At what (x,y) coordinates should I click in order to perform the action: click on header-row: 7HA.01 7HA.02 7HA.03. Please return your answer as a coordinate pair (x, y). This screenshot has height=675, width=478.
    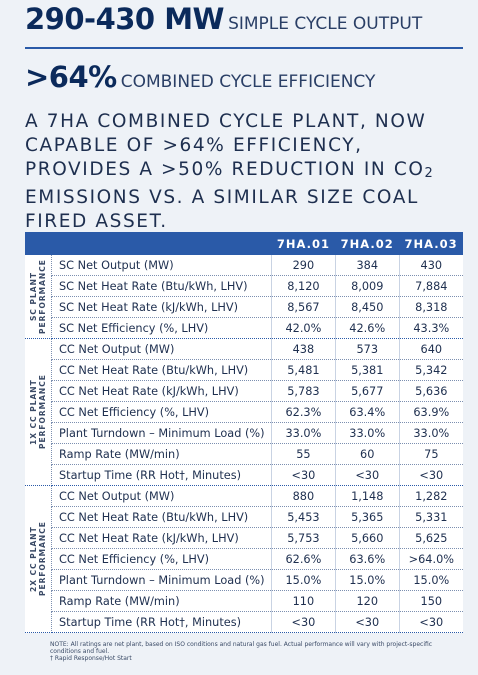
    Looking at the image, I should click on (244, 243).